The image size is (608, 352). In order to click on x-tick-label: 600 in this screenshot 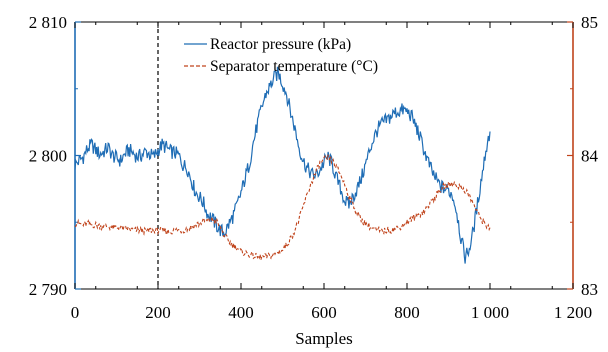, I will do `click(324, 312)`.